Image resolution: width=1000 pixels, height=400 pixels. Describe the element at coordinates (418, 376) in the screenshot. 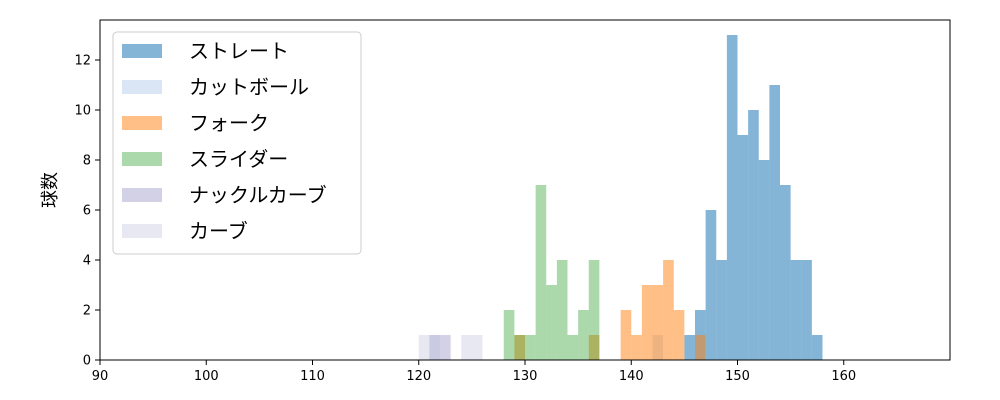

I see `x-tick-label: 120` at that location.